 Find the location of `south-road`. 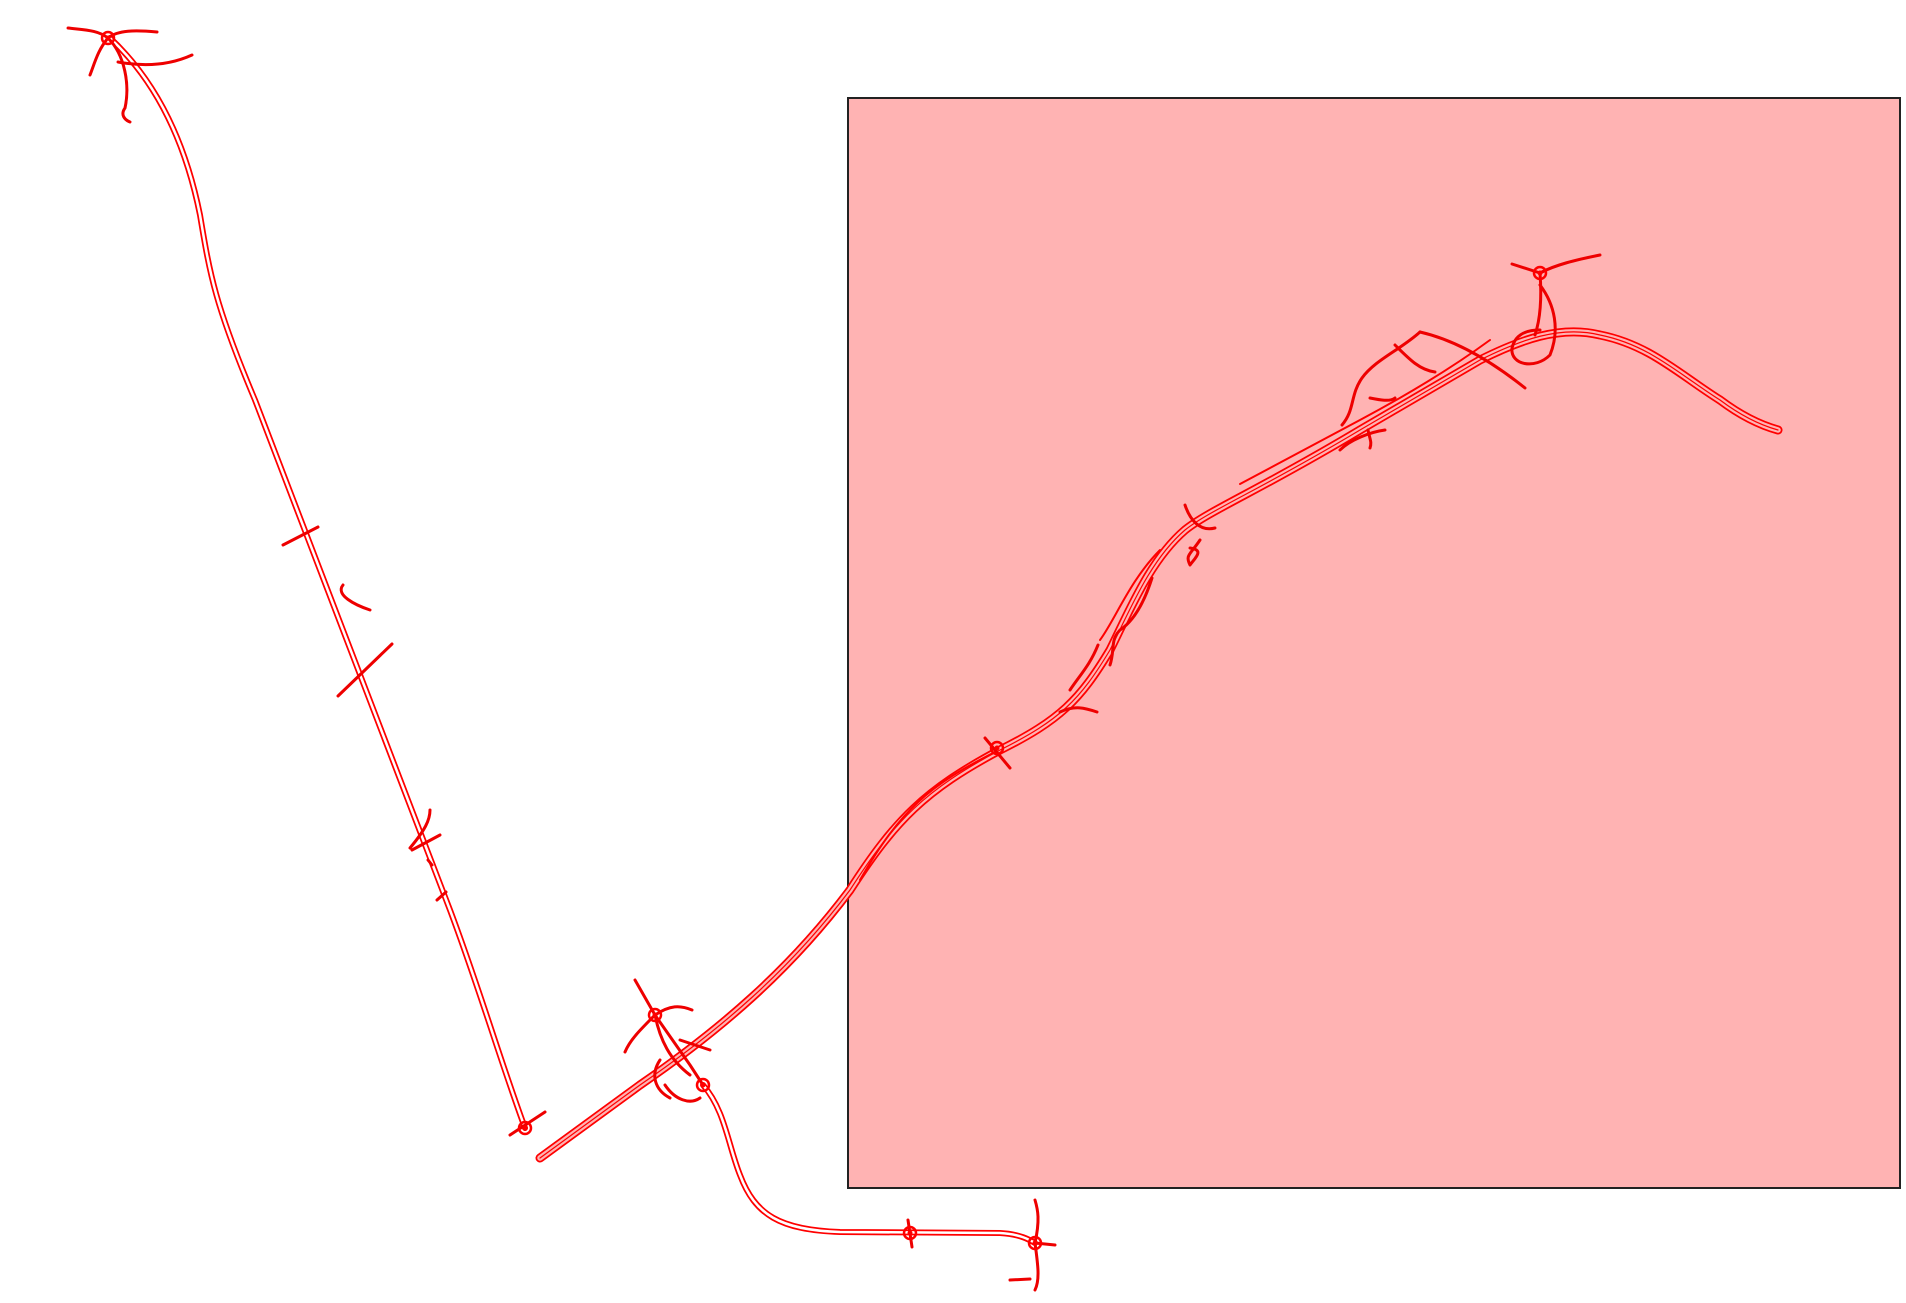

south-road is located at coordinates (869, 1164).